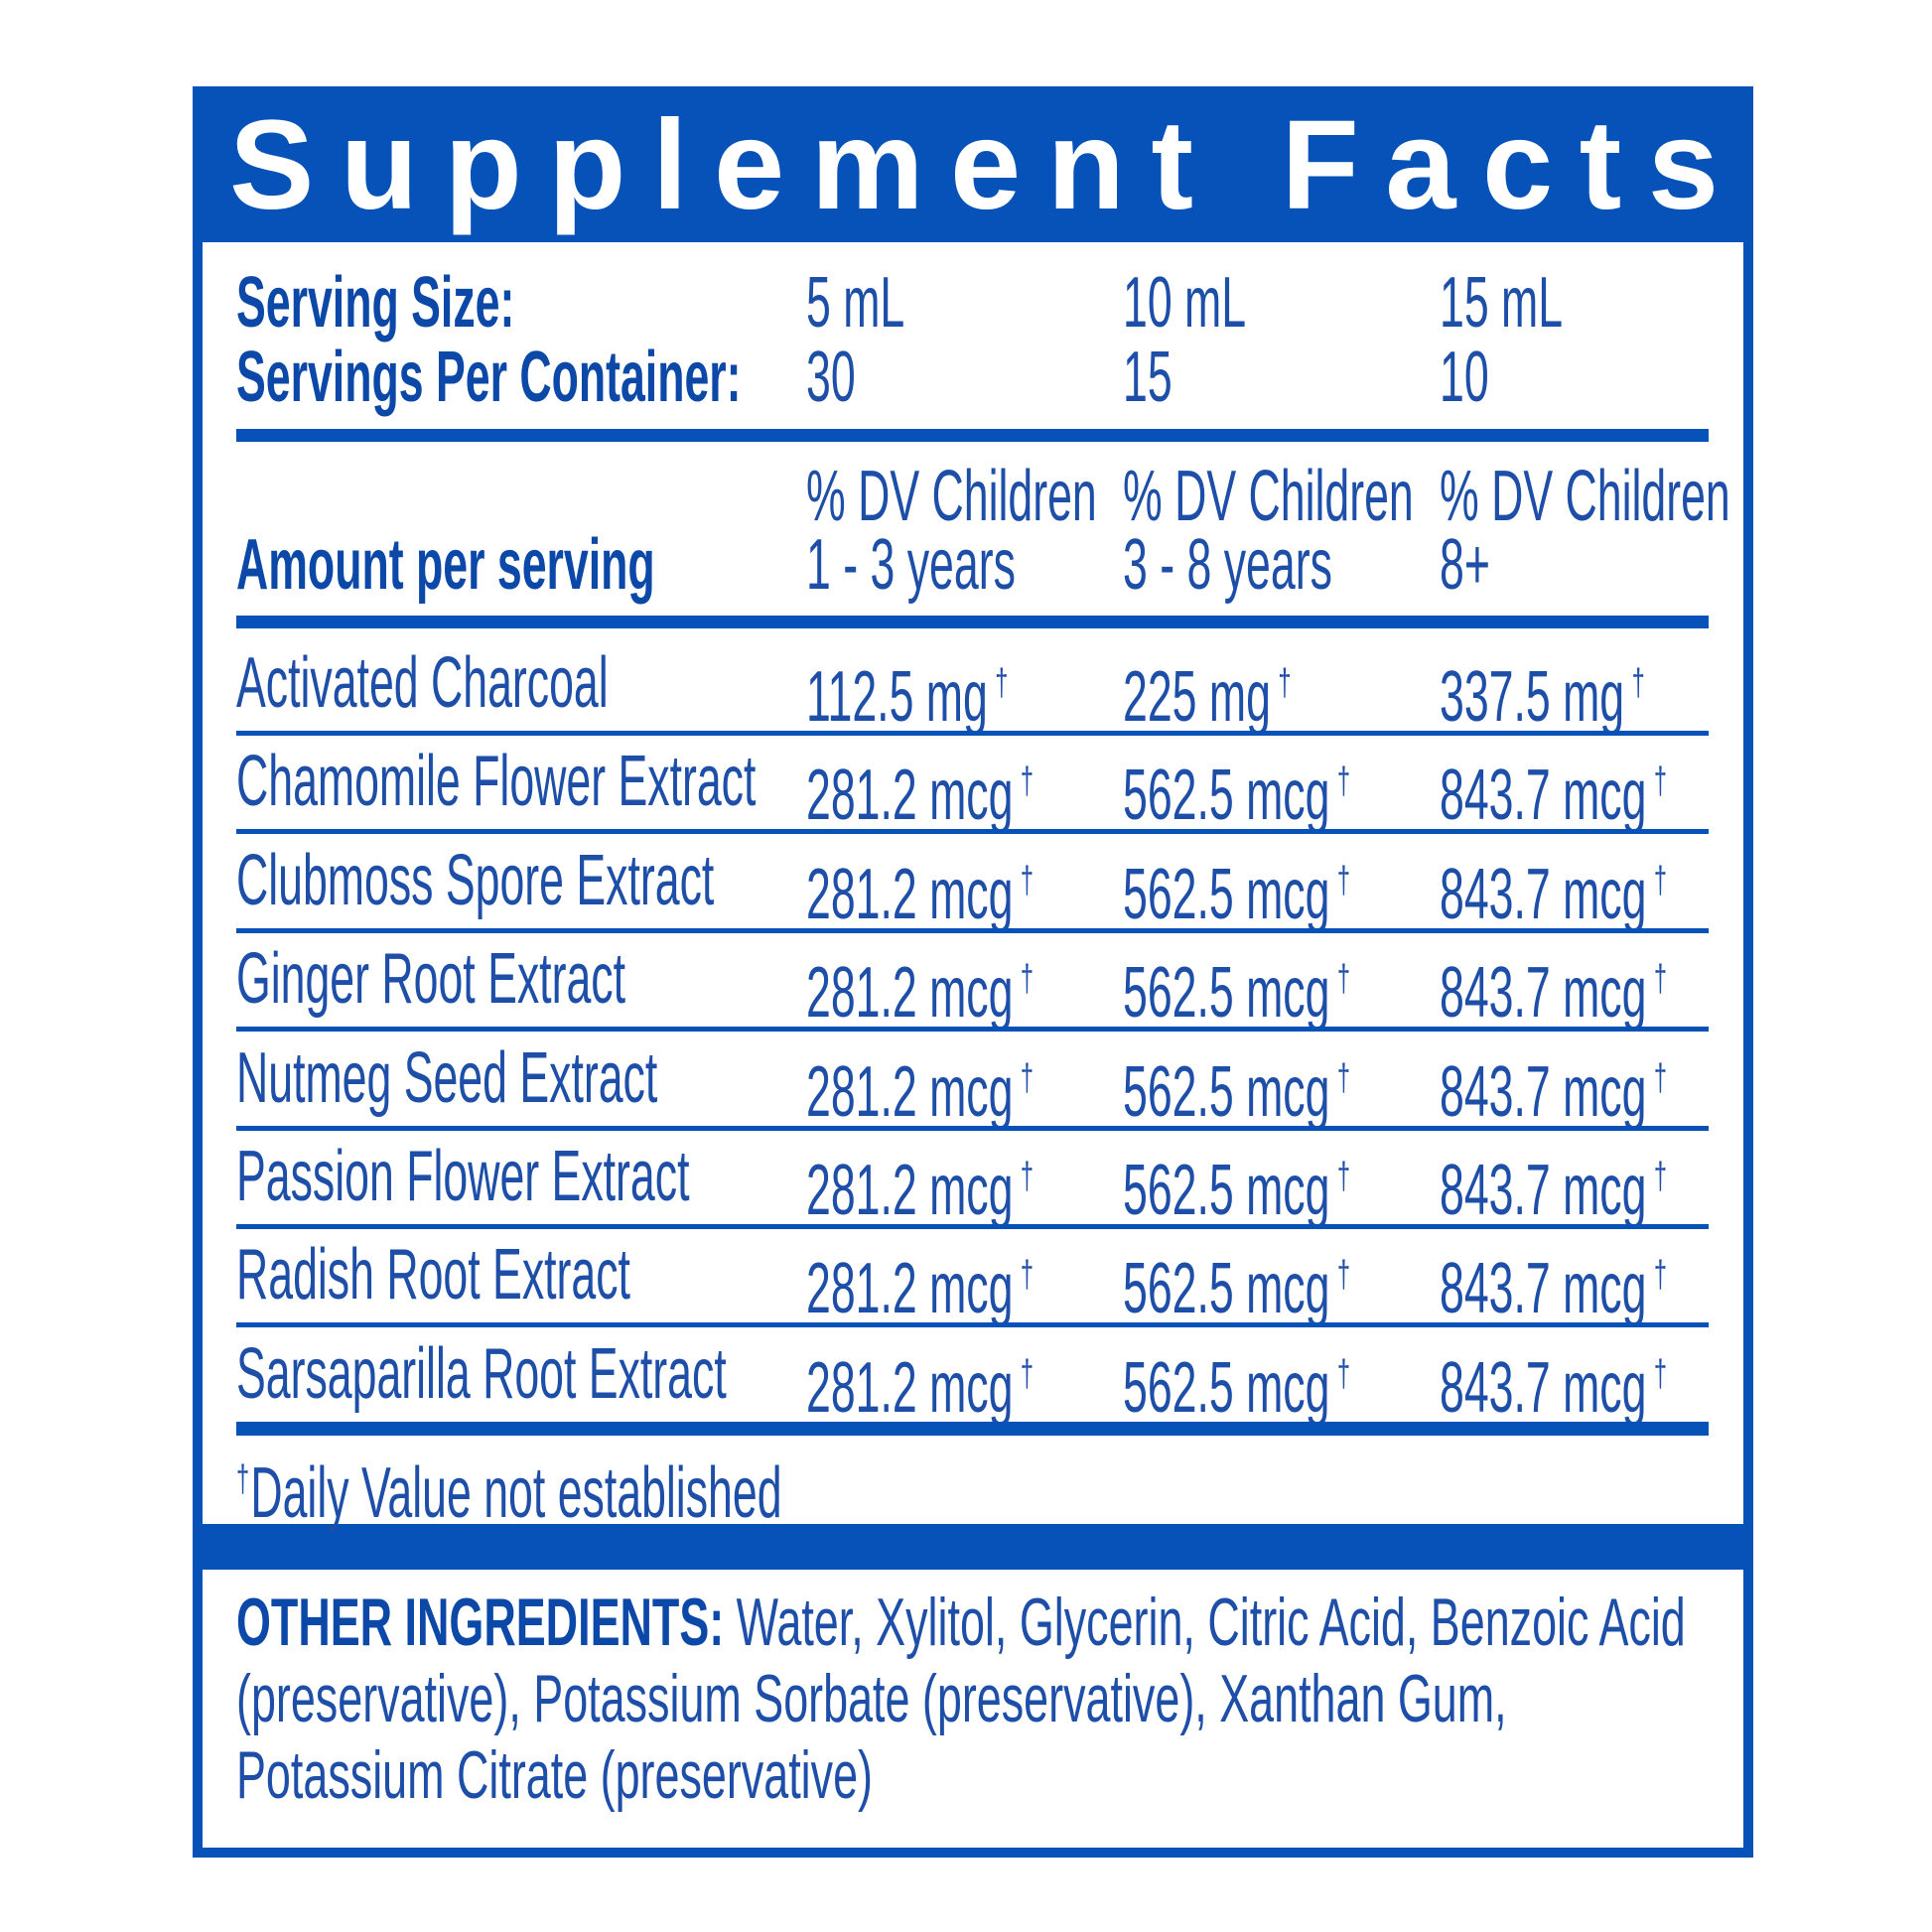 Image resolution: width=1932 pixels, height=1932 pixels. I want to click on ingredient-name: Nutmeg Seed Extract, so click(447, 1077).